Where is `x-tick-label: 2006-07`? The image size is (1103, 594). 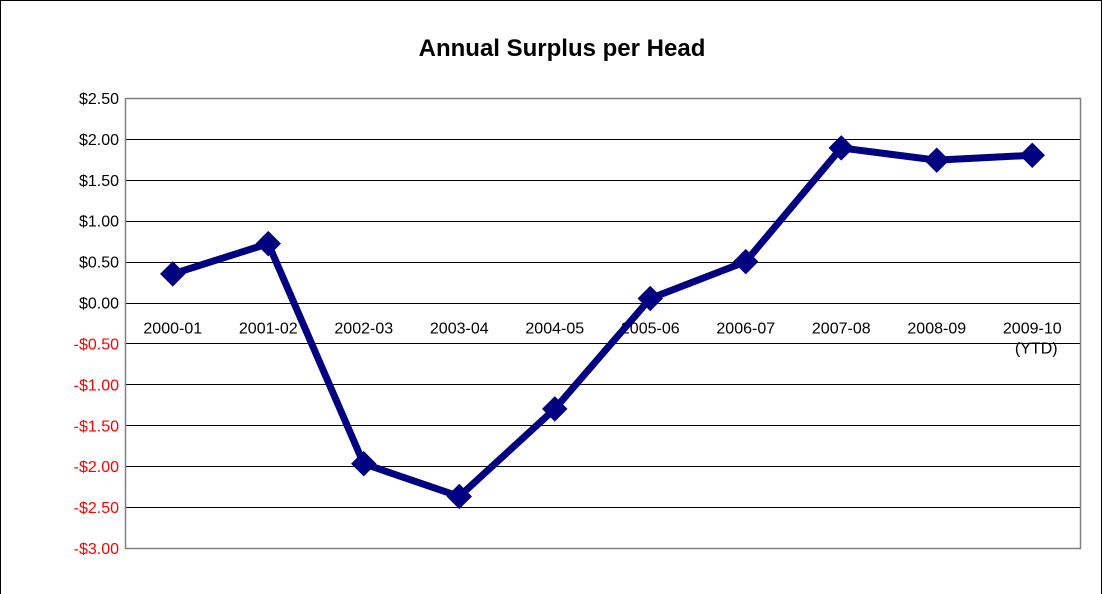
x-tick-label: 2006-07 is located at coordinates (745, 329).